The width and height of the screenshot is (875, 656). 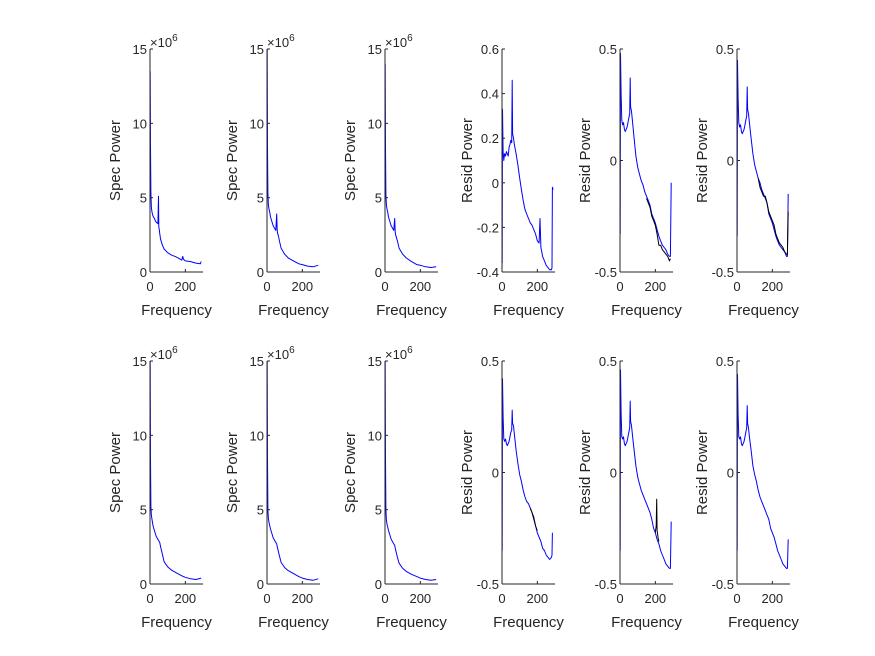 What do you see at coordinates (159, 176) in the screenshot?
I see `subplot-1: 0 5 10 15 0 200 ×10⁶ Frequency Spec Power` at bounding box center [159, 176].